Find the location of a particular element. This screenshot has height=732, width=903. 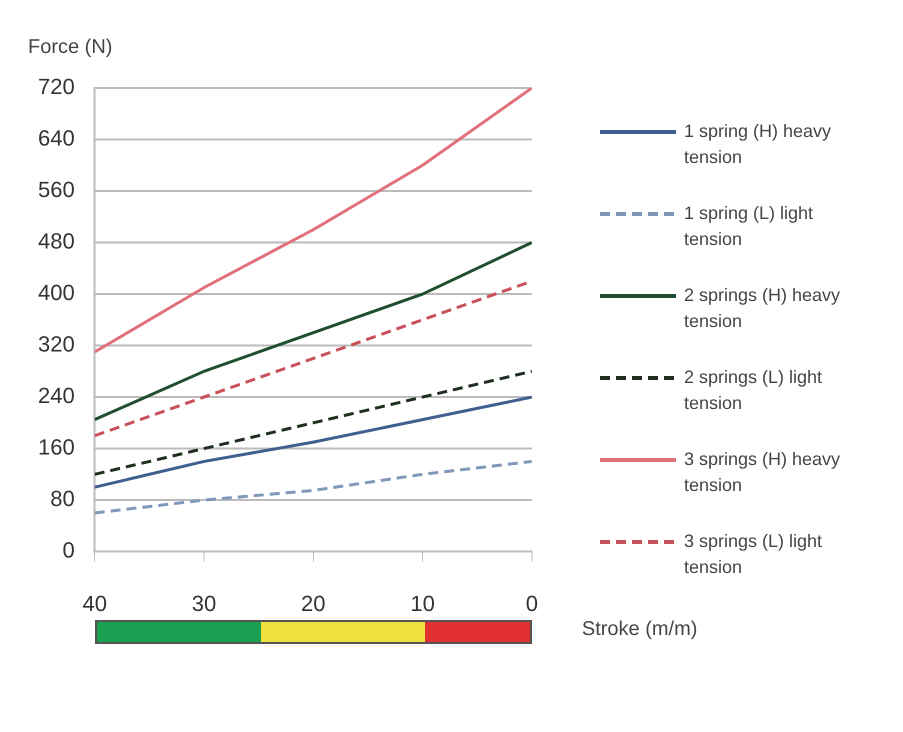

y-tick-label: 160 is located at coordinates (56, 447).